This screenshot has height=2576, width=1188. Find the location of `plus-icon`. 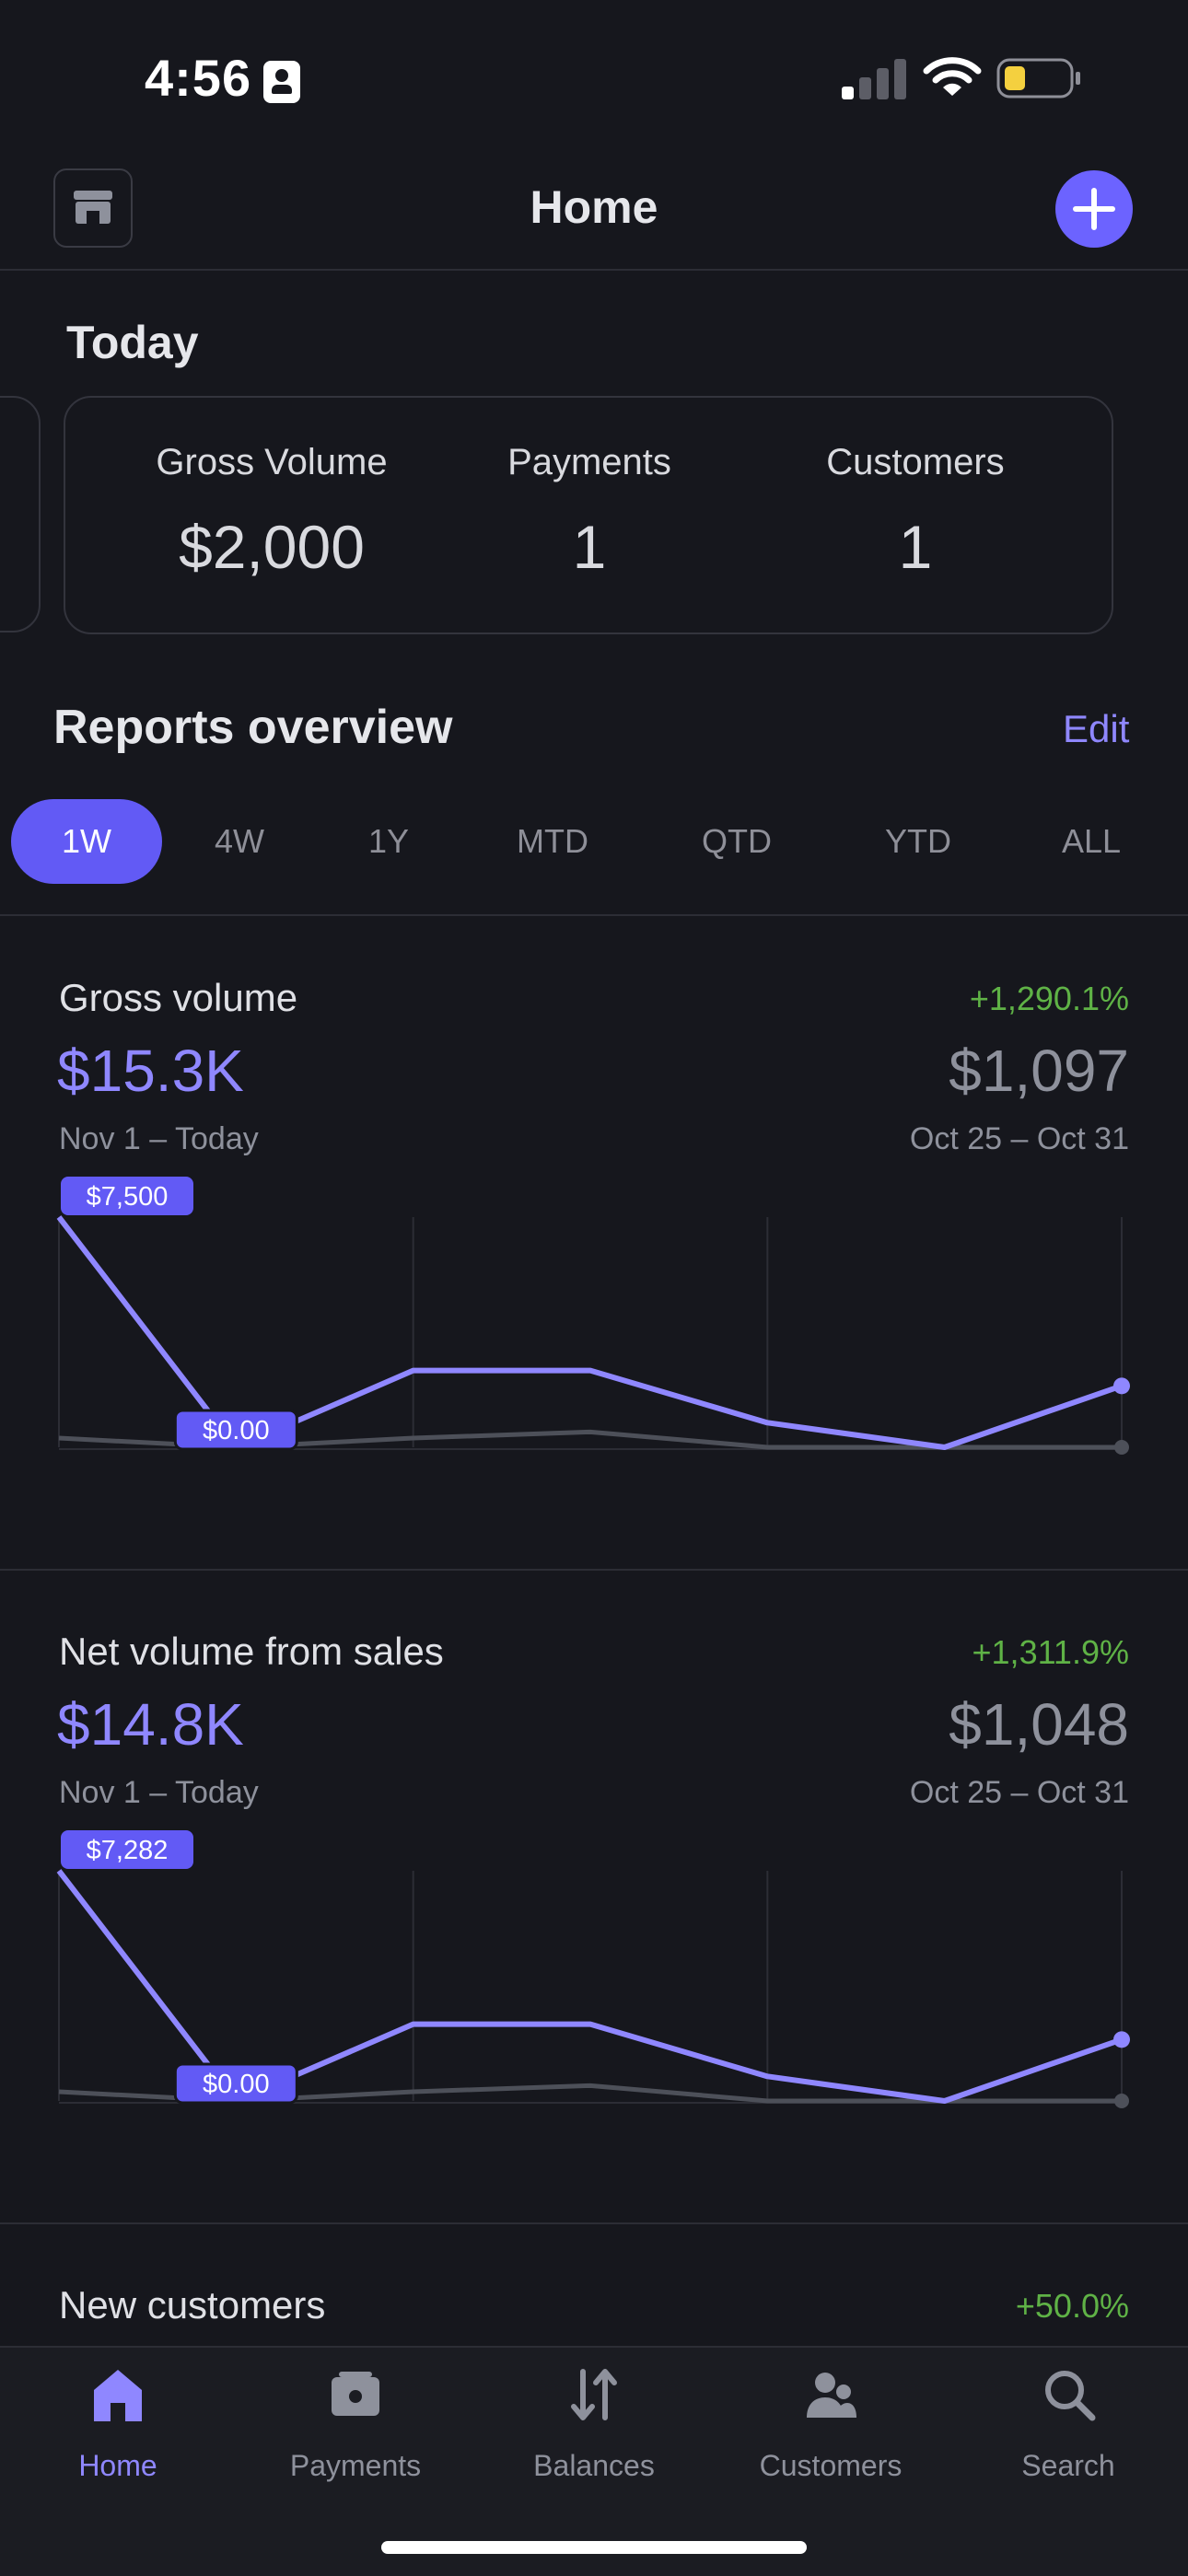

plus-icon is located at coordinates (1094, 209).